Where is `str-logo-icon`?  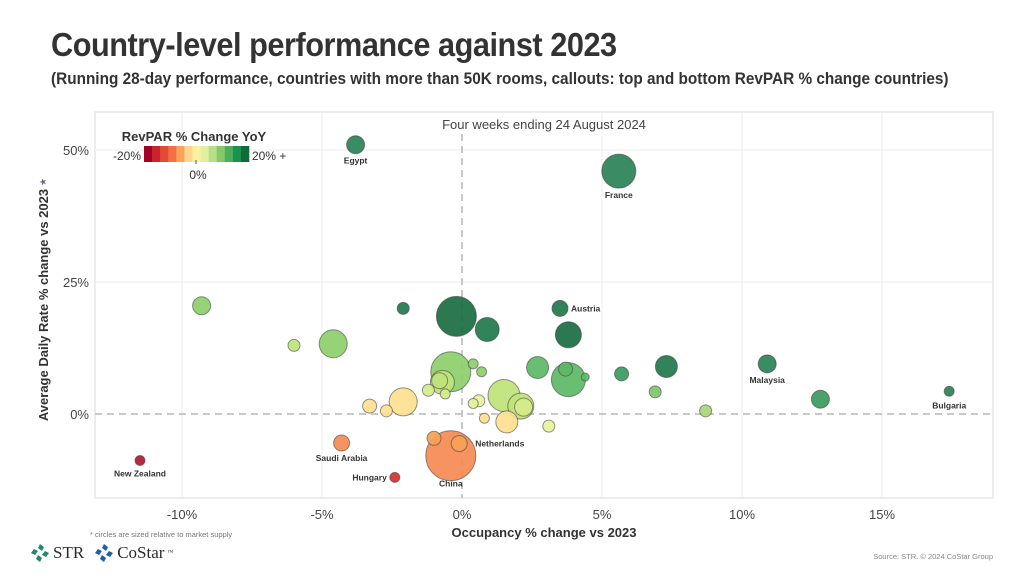
str-logo-icon is located at coordinates (40, 553).